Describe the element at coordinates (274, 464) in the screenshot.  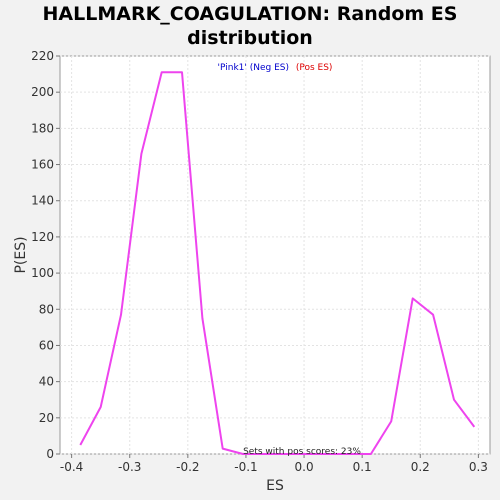
I see `x-axis: -0.4 -0.3 -0.2 -0.1 0.0 0.1 0.2 0.3` at that location.